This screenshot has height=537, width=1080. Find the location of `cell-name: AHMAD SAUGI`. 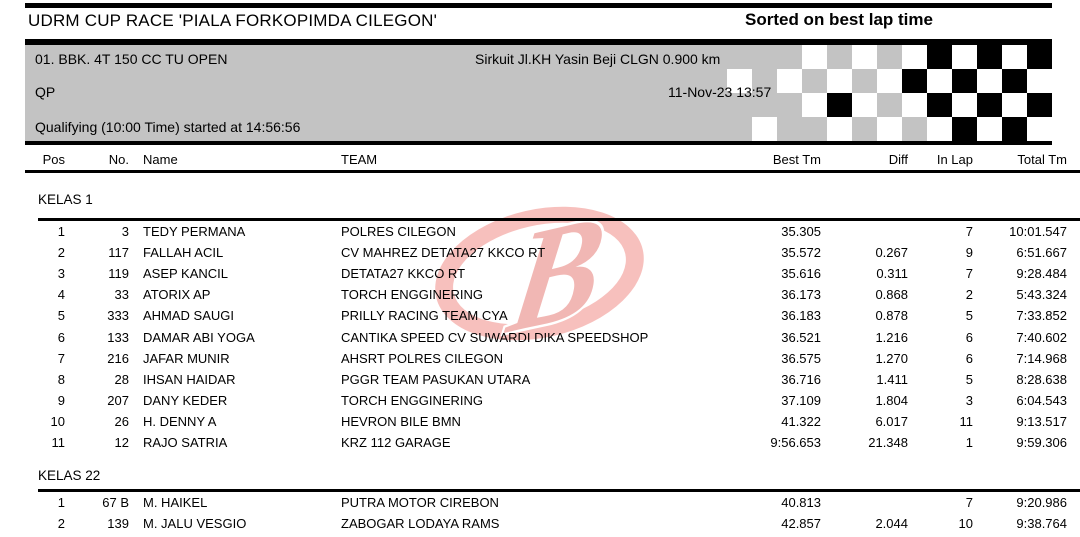

cell-name: AHMAD SAUGI is located at coordinates (189, 316).